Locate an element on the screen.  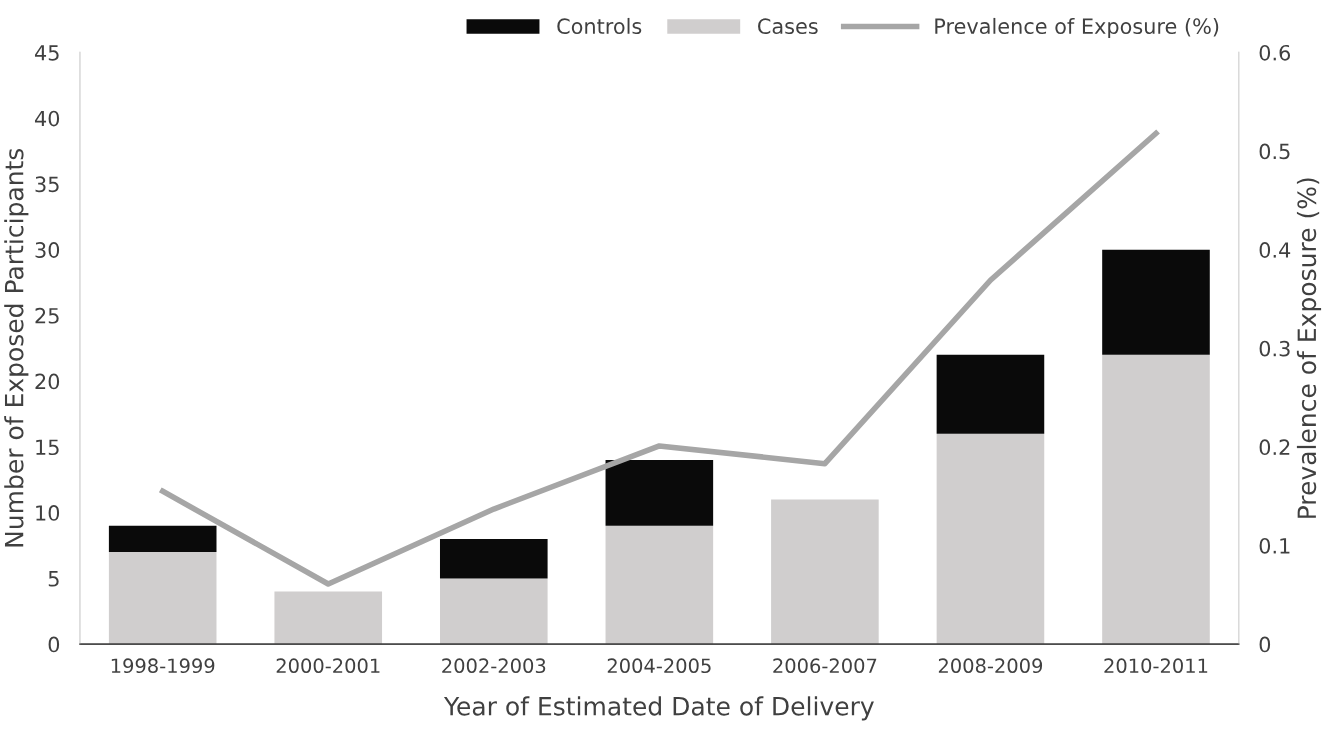
x-tick-label: 1998-1999 is located at coordinates (163, 666).